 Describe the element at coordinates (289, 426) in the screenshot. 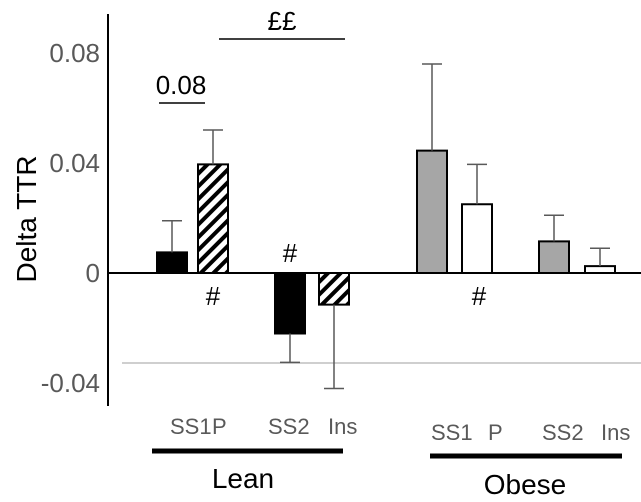

I see `x-tick-label-lean-ss2: SS2` at that location.